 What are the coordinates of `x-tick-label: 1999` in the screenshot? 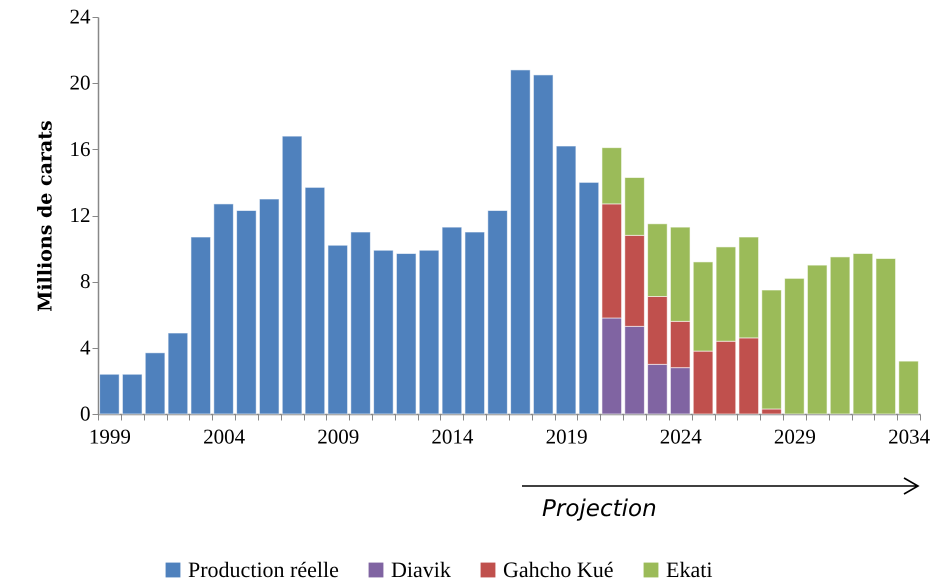 It's located at (109, 436).